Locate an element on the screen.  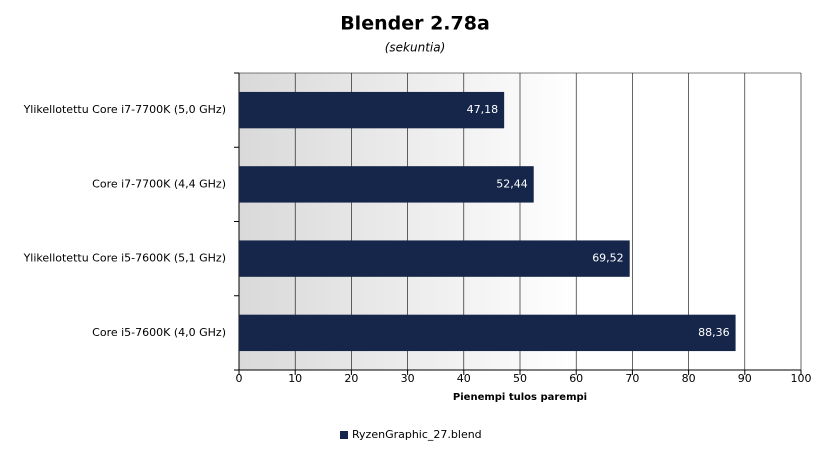
x-tick-label: 30 is located at coordinates (408, 378).